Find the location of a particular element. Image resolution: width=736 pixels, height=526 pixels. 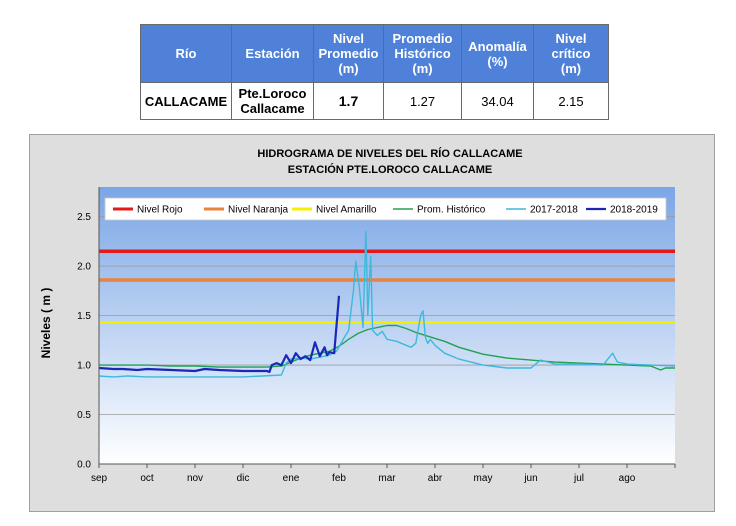

legend-label: Nivel Naranja is located at coordinates (258, 210).